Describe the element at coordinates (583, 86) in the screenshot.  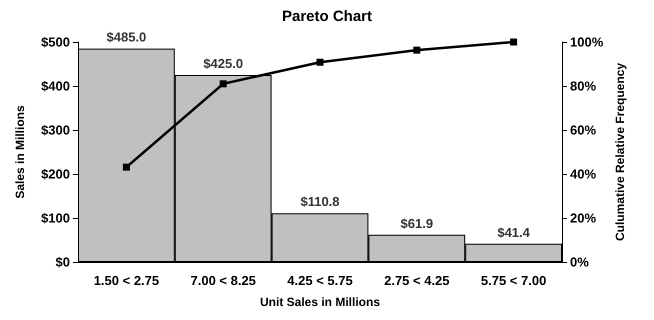
I see `y2-tick-label: 80%` at that location.